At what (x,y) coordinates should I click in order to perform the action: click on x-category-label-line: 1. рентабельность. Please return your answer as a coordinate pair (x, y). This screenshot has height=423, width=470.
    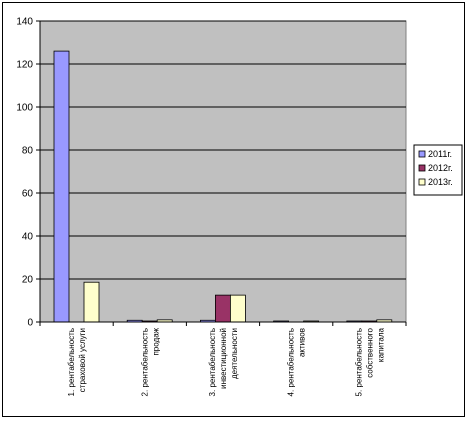
    Looking at the image, I should click on (71, 362).